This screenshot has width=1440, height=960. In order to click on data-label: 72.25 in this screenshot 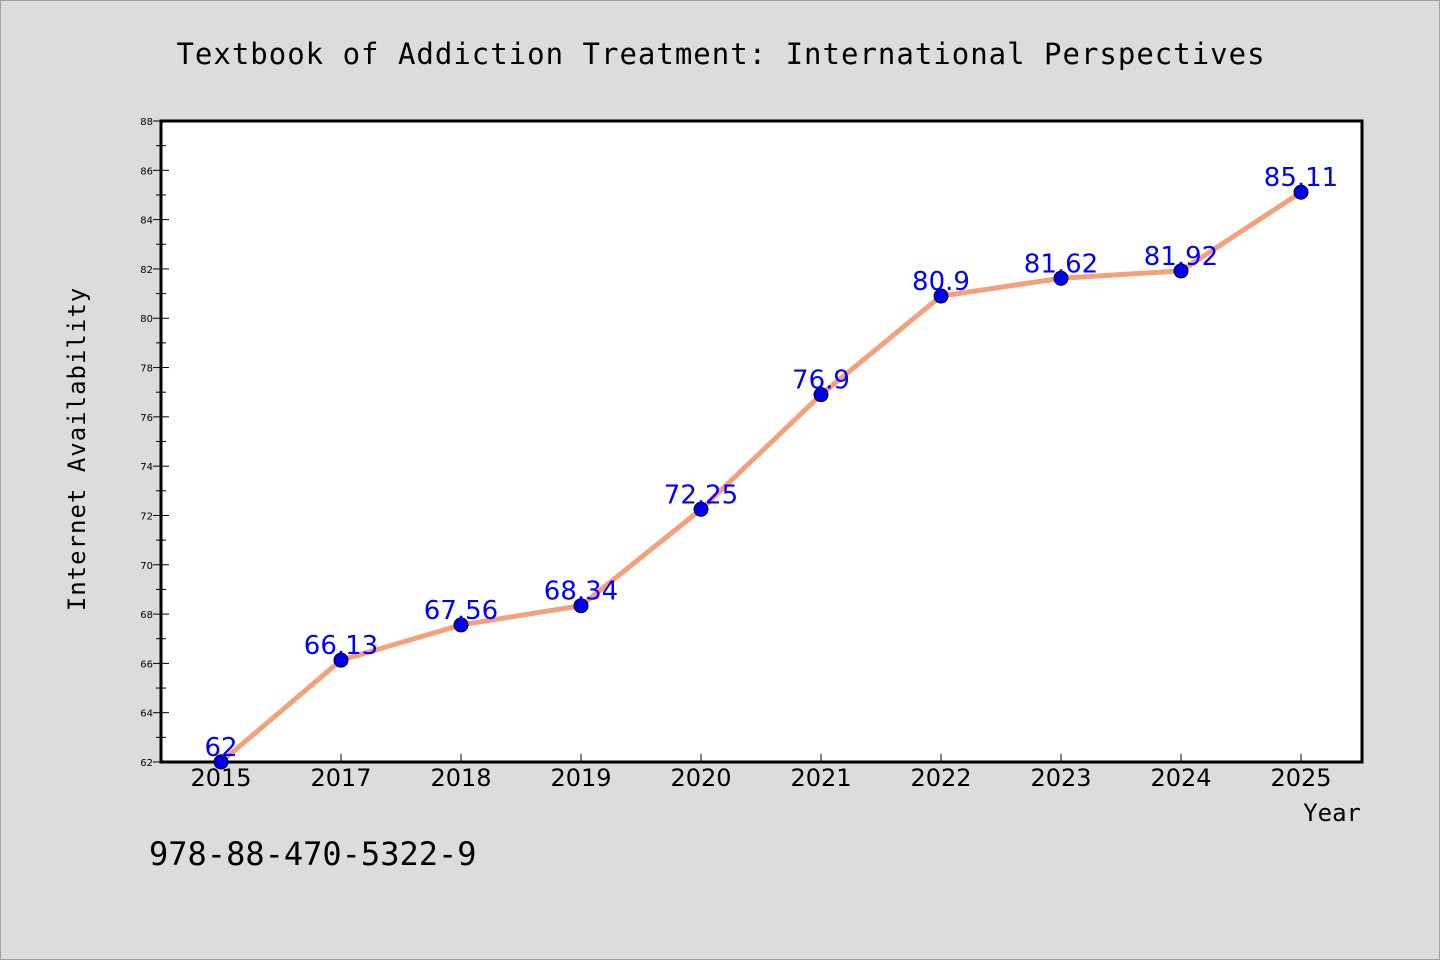, I will do `click(701, 495)`.